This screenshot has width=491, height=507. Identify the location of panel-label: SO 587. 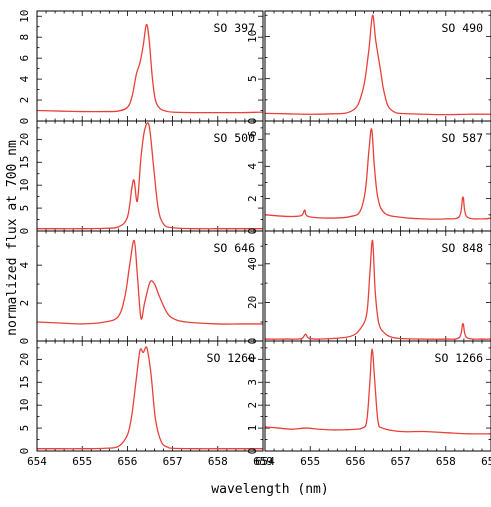
(462, 138).